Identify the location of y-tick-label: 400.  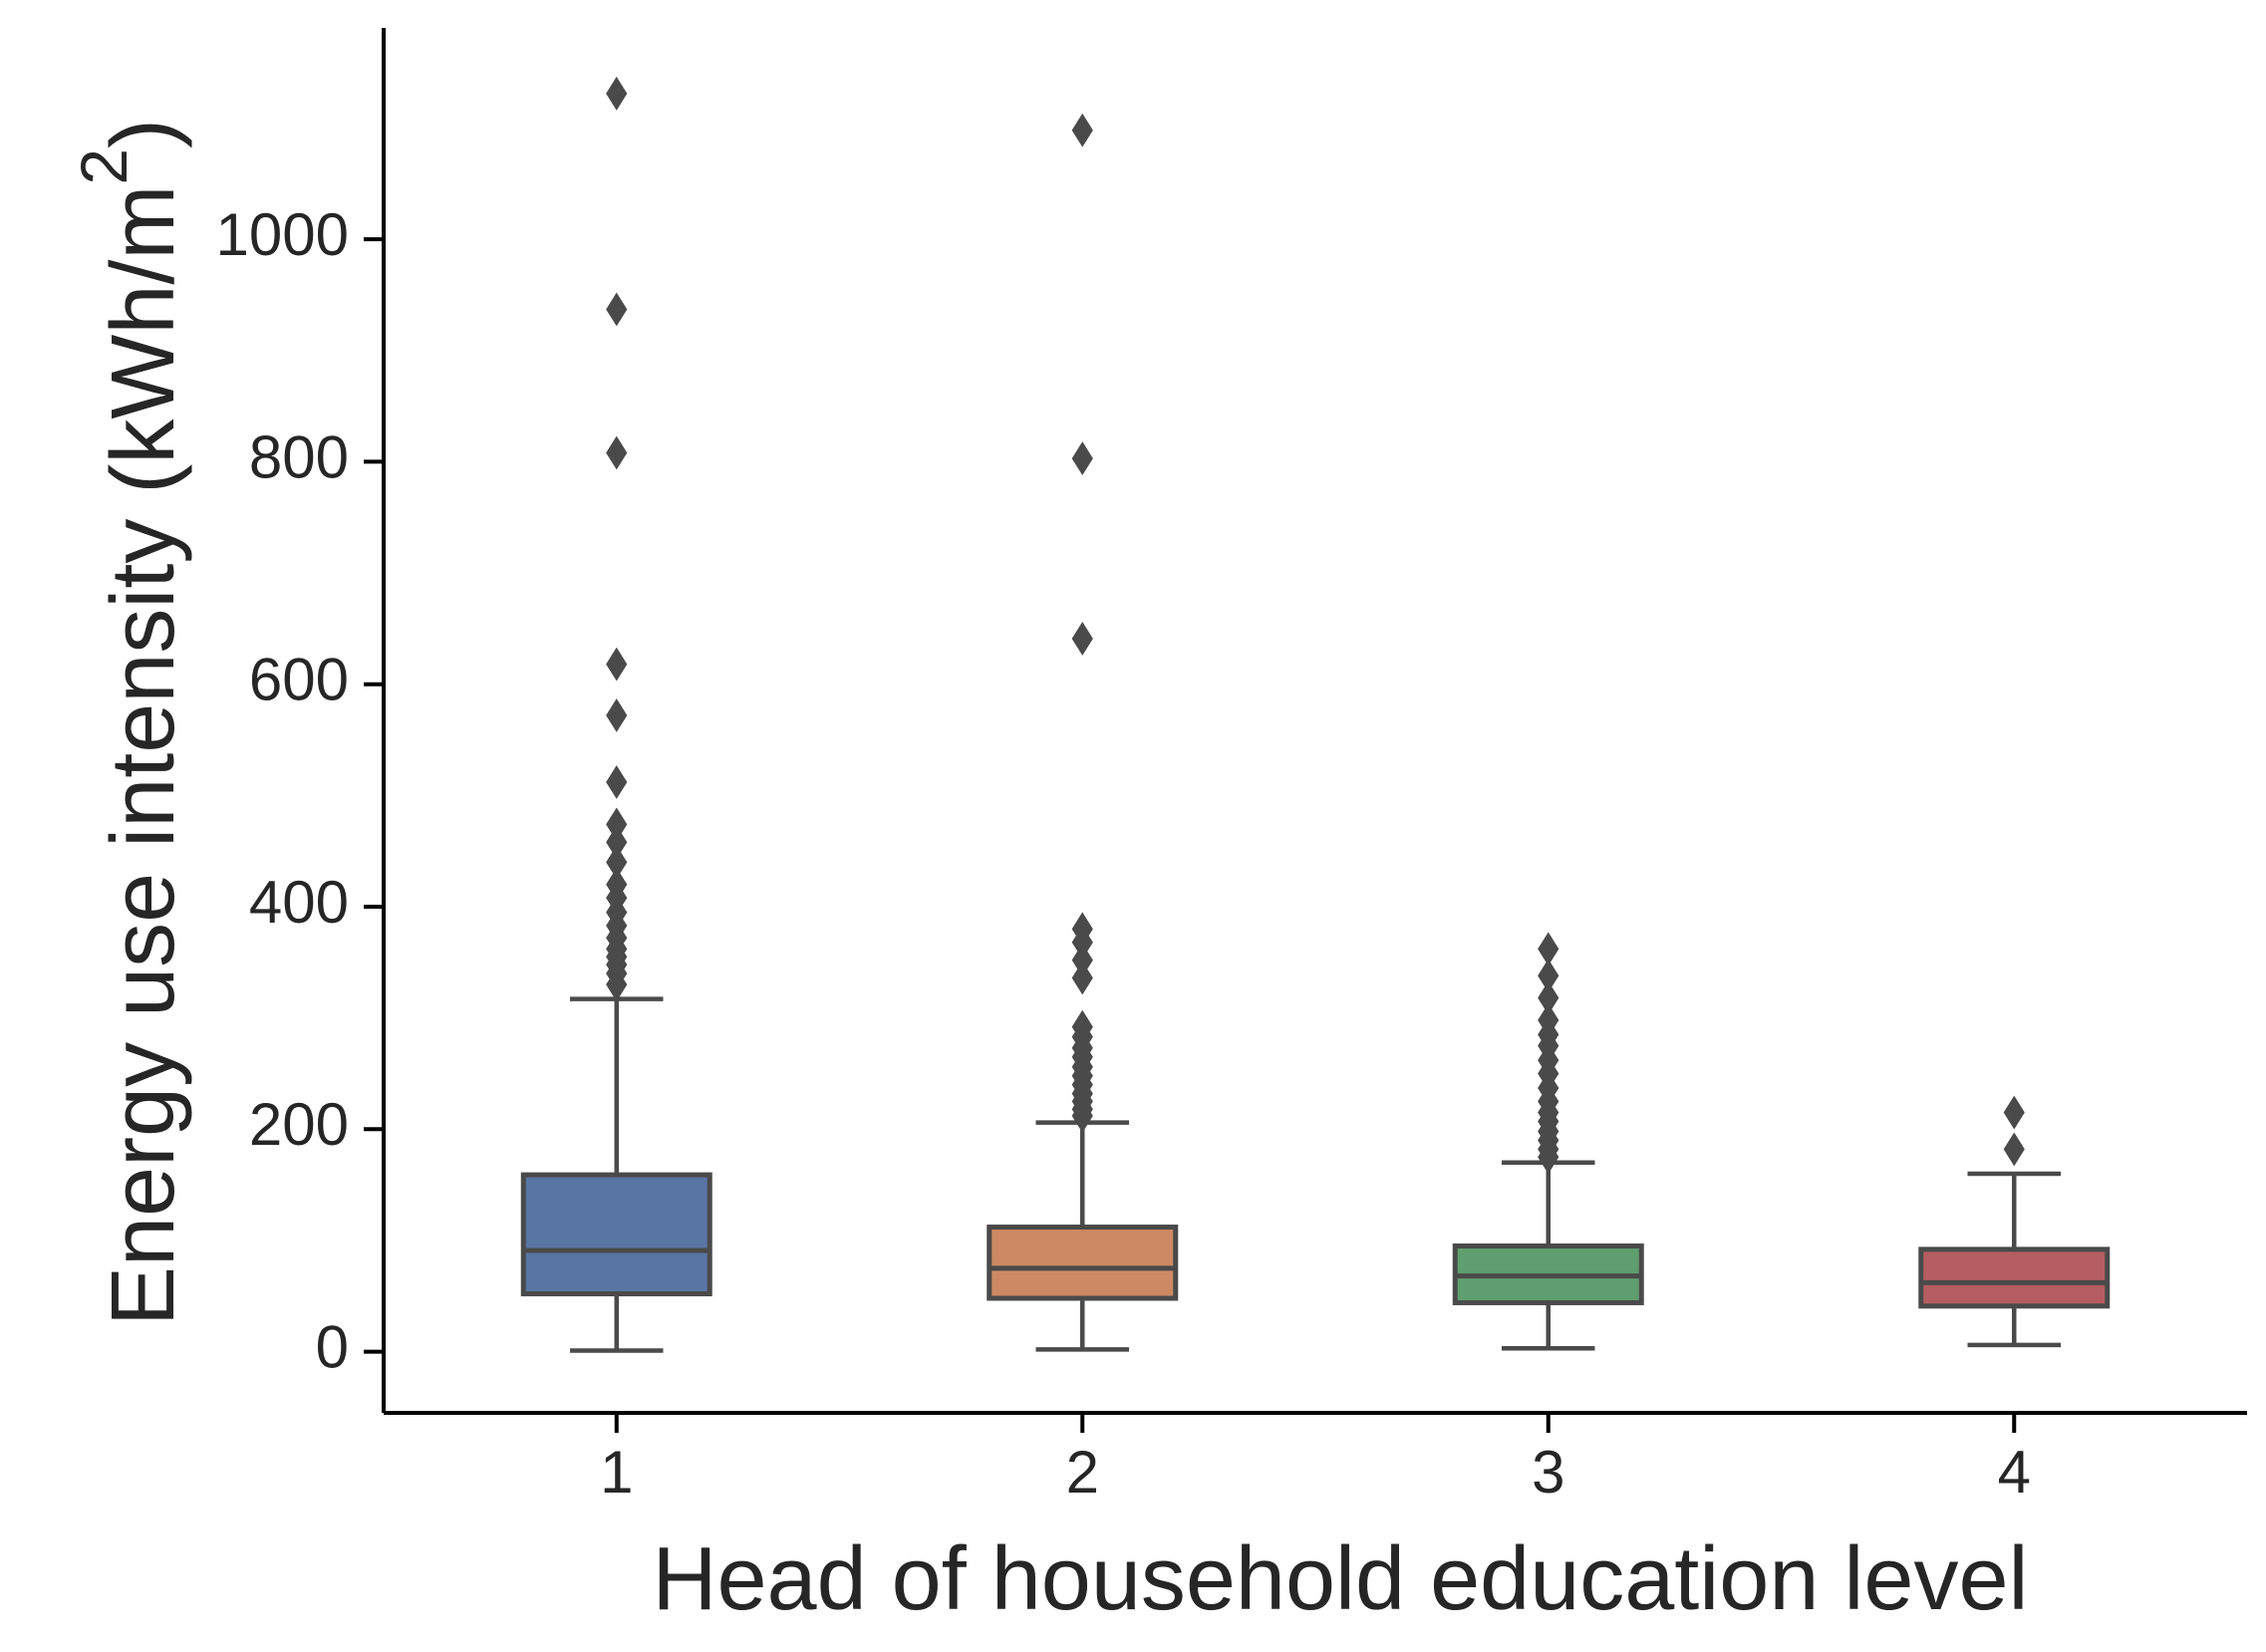
(299, 902).